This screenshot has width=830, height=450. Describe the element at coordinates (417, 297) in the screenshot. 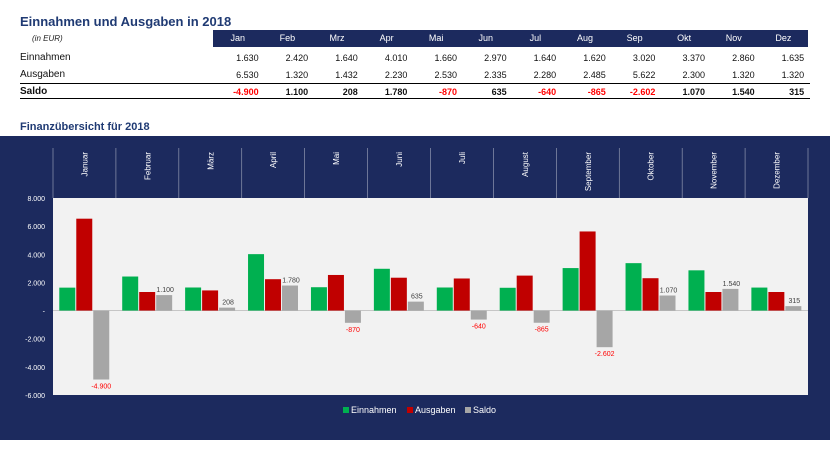

I see `saldo-data-label: 635` at that location.